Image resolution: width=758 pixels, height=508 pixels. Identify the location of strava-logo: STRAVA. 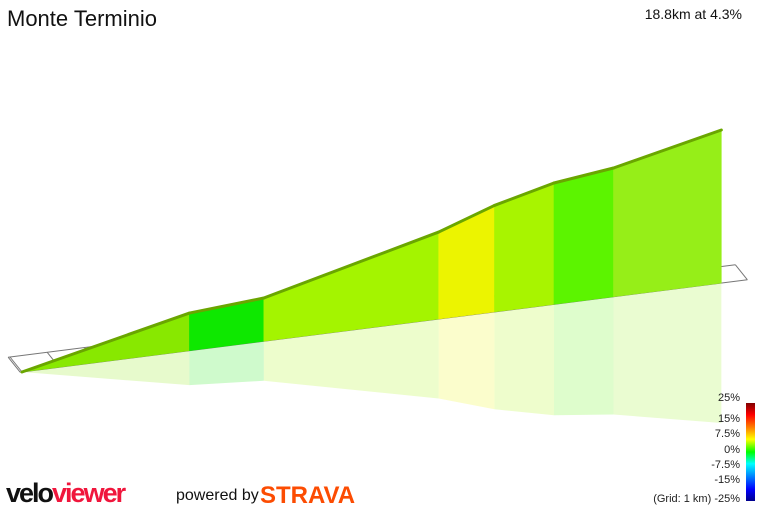
(308, 495).